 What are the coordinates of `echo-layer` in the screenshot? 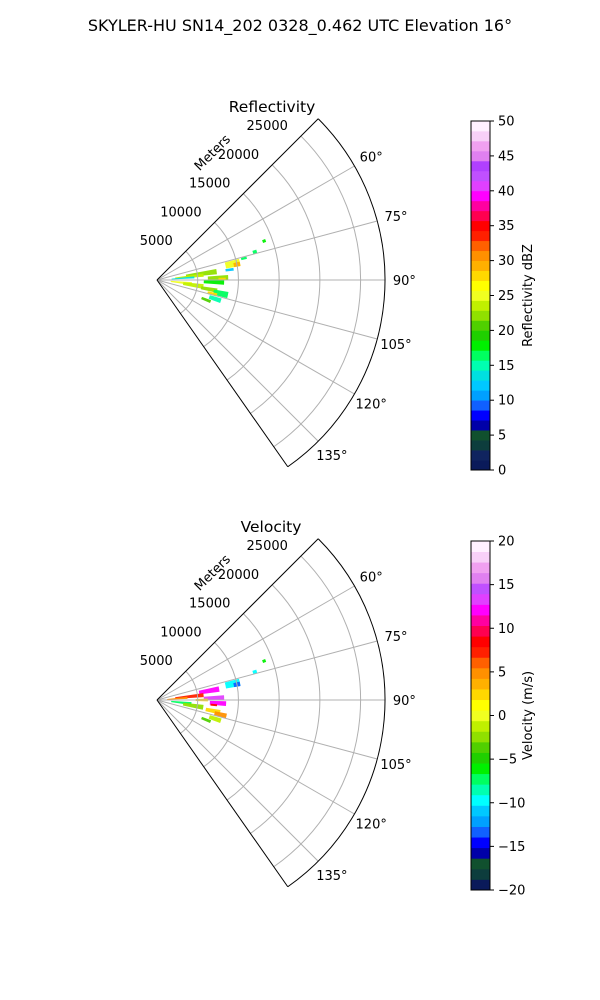 It's located at (217, 691).